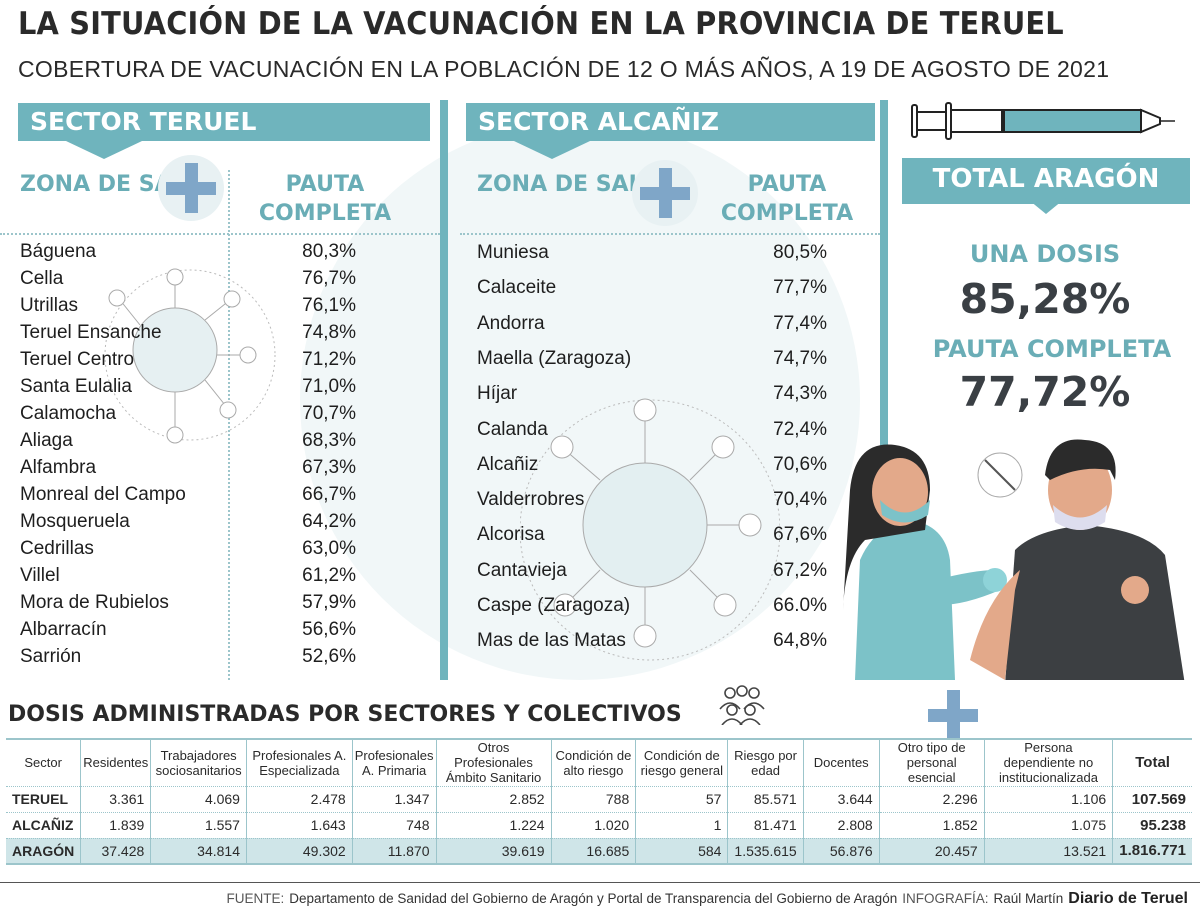 Image resolution: width=1200 pixels, height=912 pixels. I want to click on list-item: Cedrillas 63,0%, so click(188, 549).